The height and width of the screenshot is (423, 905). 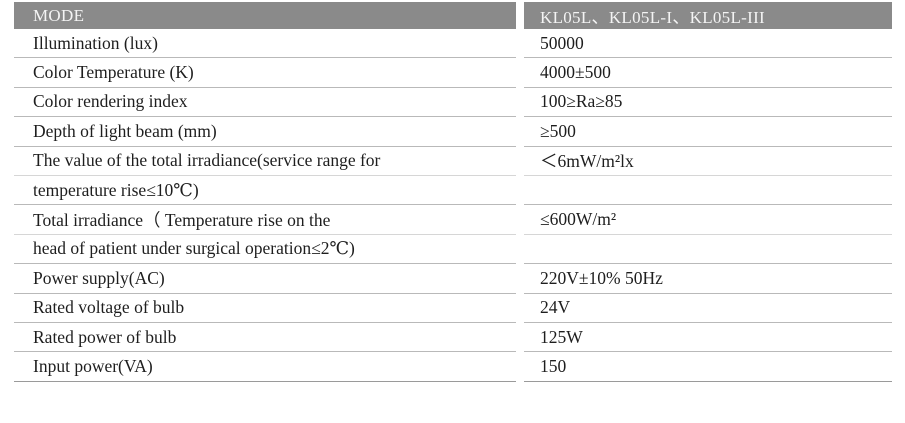 I want to click on table-row: Color Temperature (K) 4000±500, so click(x=453, y=73).